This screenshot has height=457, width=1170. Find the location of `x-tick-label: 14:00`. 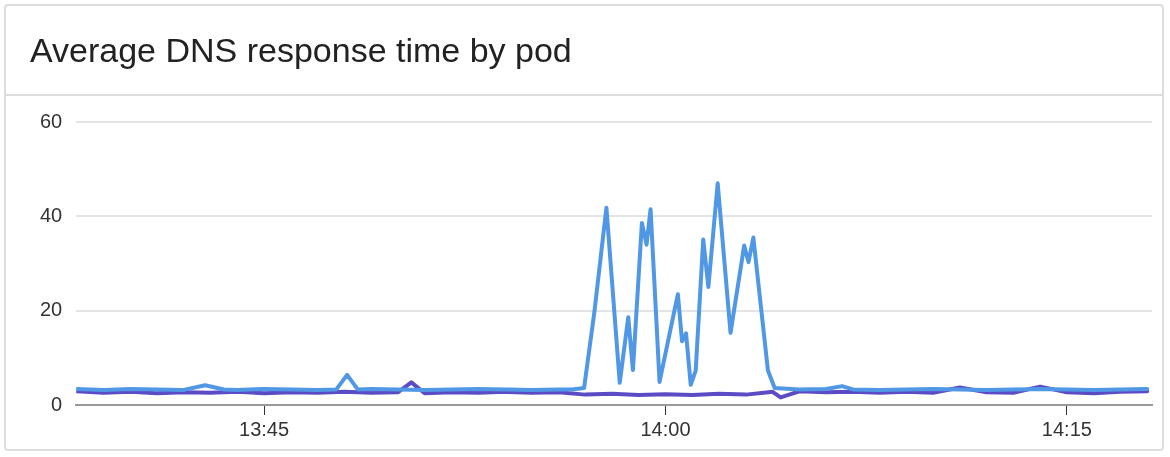

x-tick-label: 14:00 is located at coordinates (665, 428).